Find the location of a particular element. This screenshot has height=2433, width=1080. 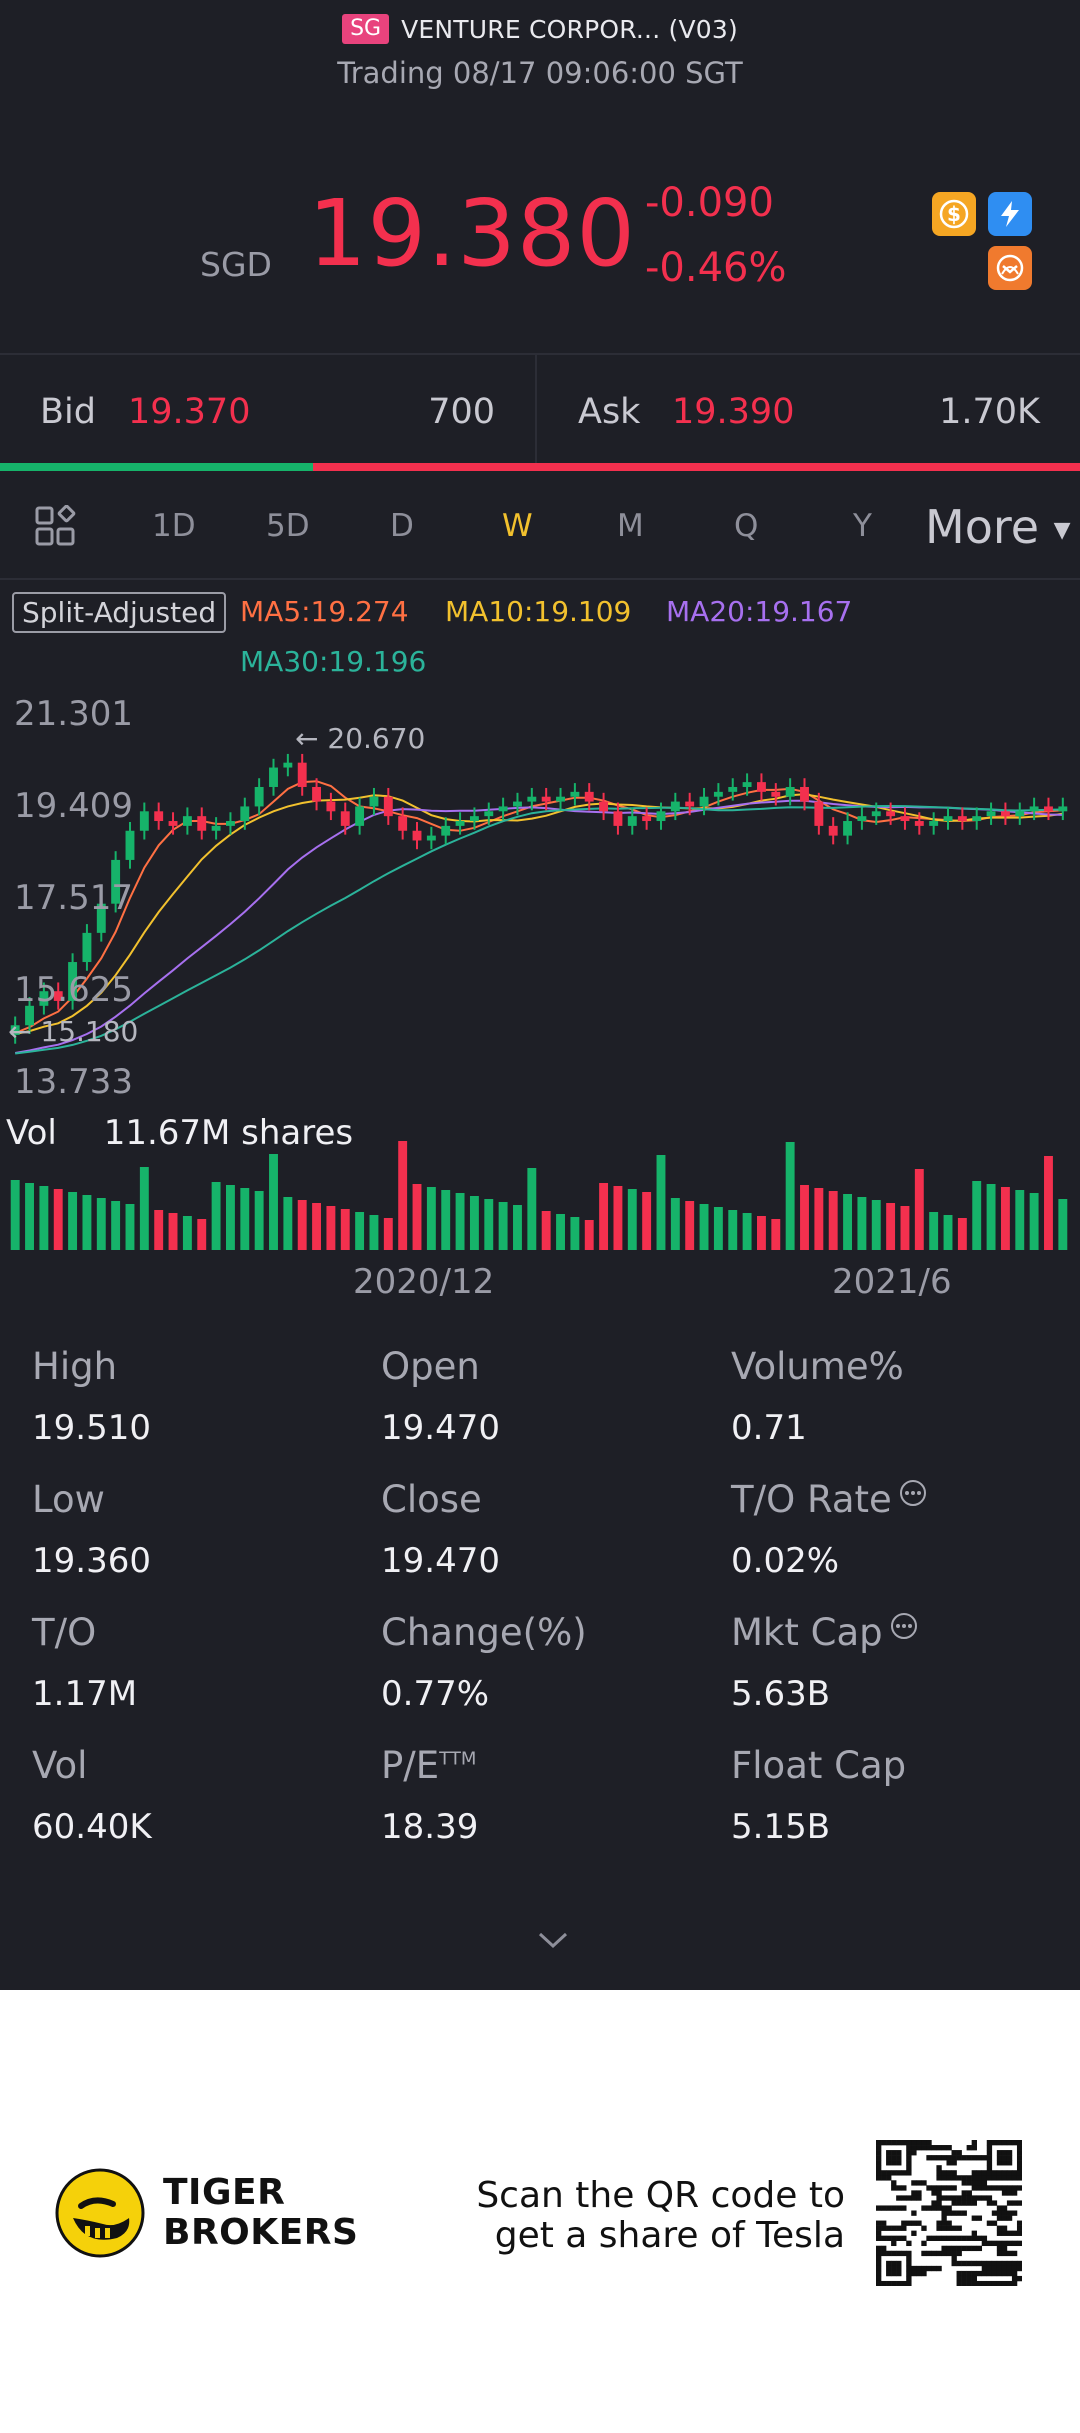

bid-strength-bar is located at coordinates (157, 467).